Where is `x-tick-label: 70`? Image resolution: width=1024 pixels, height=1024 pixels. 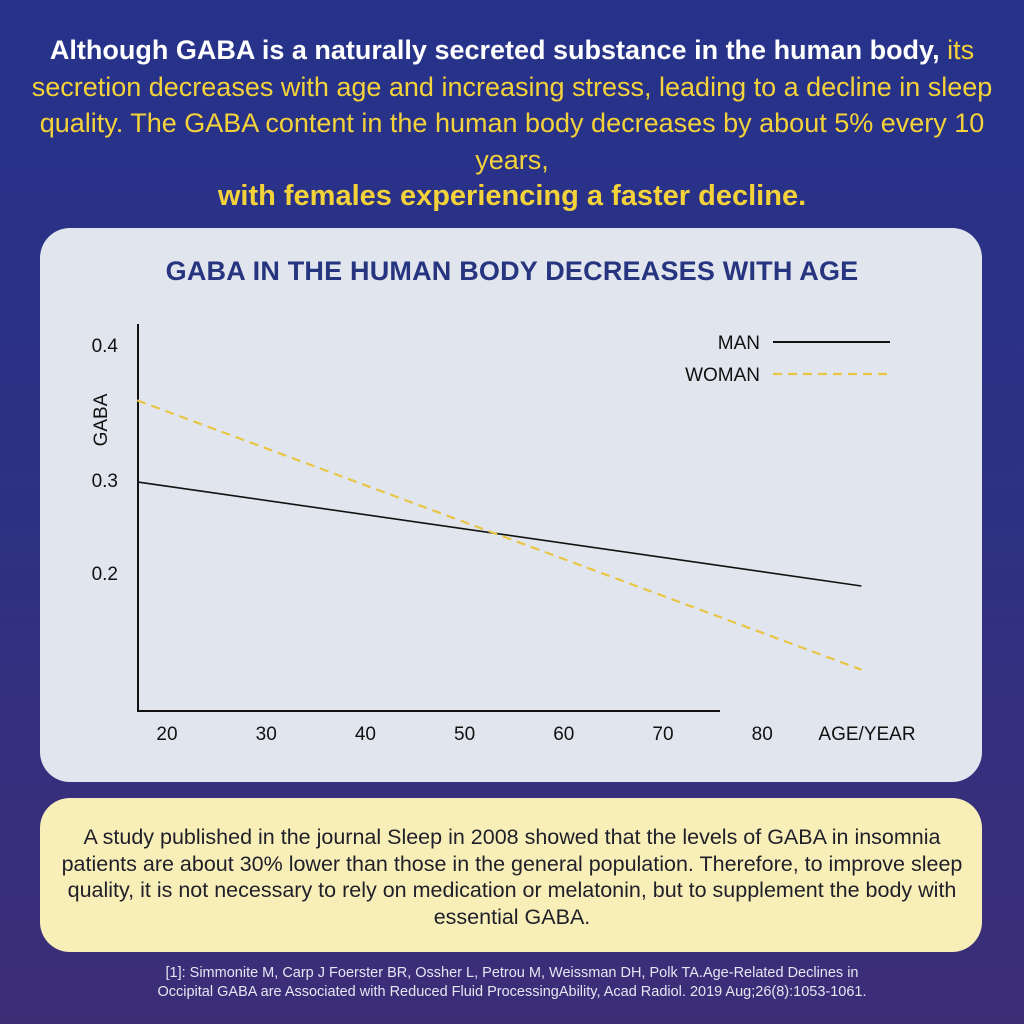 x-tick-label: 70 is located at coordinates (662, 734).